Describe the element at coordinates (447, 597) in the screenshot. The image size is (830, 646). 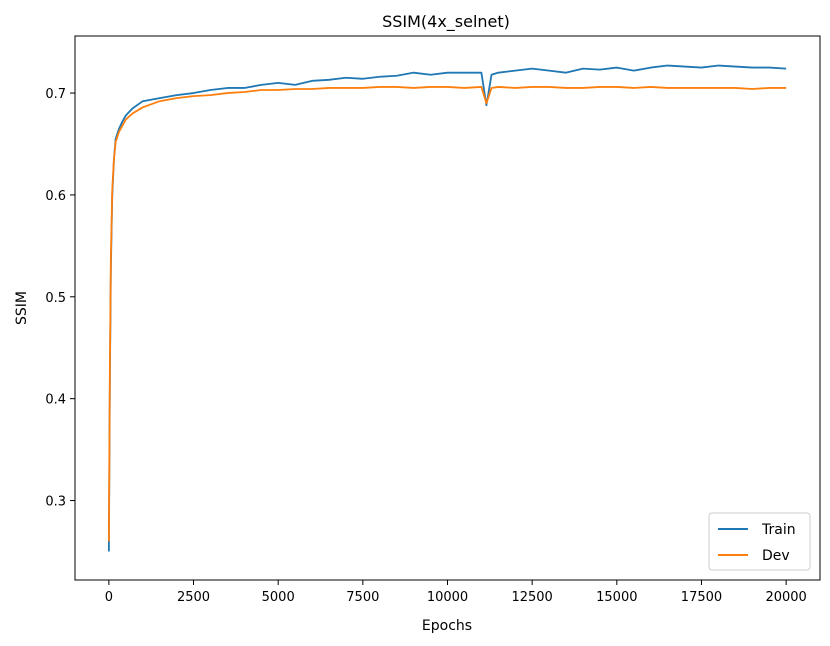
I see `x-tick-label: 10000` at that location.